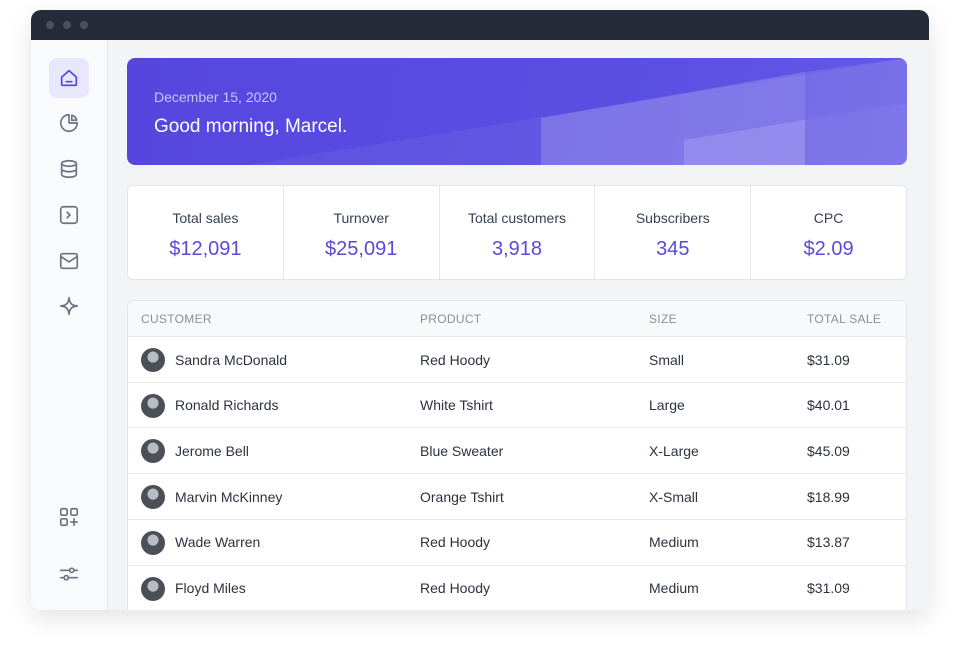 This screenshot has height=663, width=960. What do you see at coordinates (205, 218) in the screenshot?
I see `stat-label: Total sales` at bounding box center [205, 218].